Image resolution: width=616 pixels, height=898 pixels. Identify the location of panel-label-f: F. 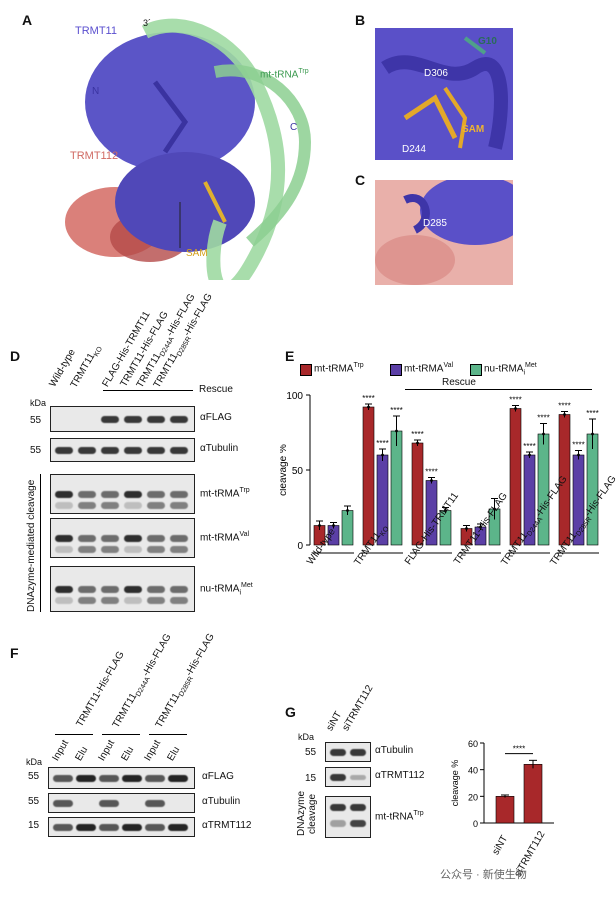
(14, 653).